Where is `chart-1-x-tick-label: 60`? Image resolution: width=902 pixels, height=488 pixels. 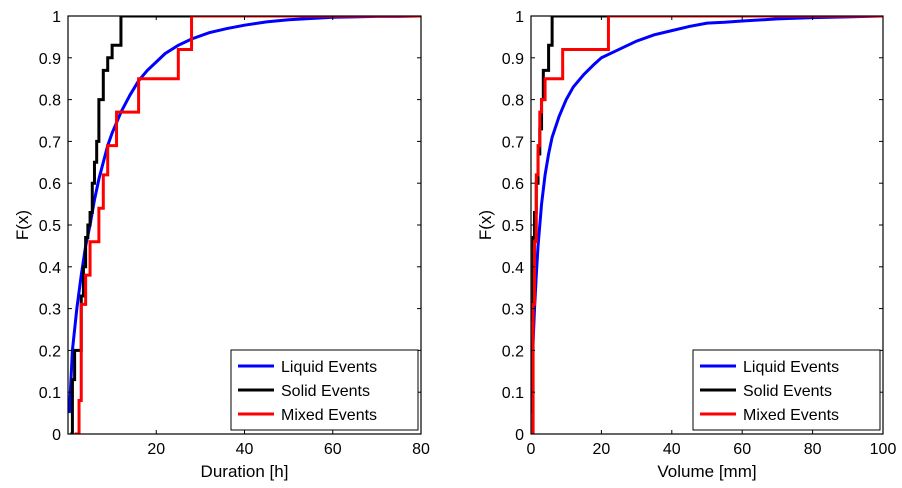
chart-1-x-tick-label: 60 is located at coordinates (742, 449).